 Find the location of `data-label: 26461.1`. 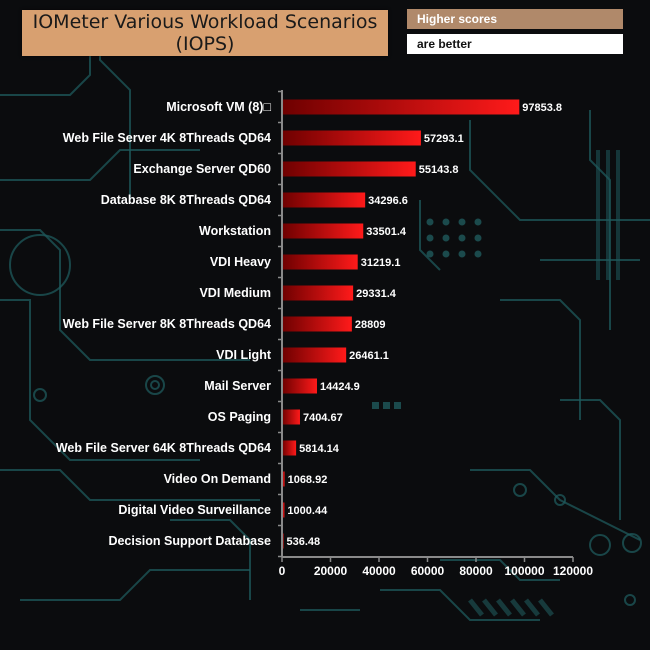

data-label: 26461.1 is located at coordinates (369, 356).